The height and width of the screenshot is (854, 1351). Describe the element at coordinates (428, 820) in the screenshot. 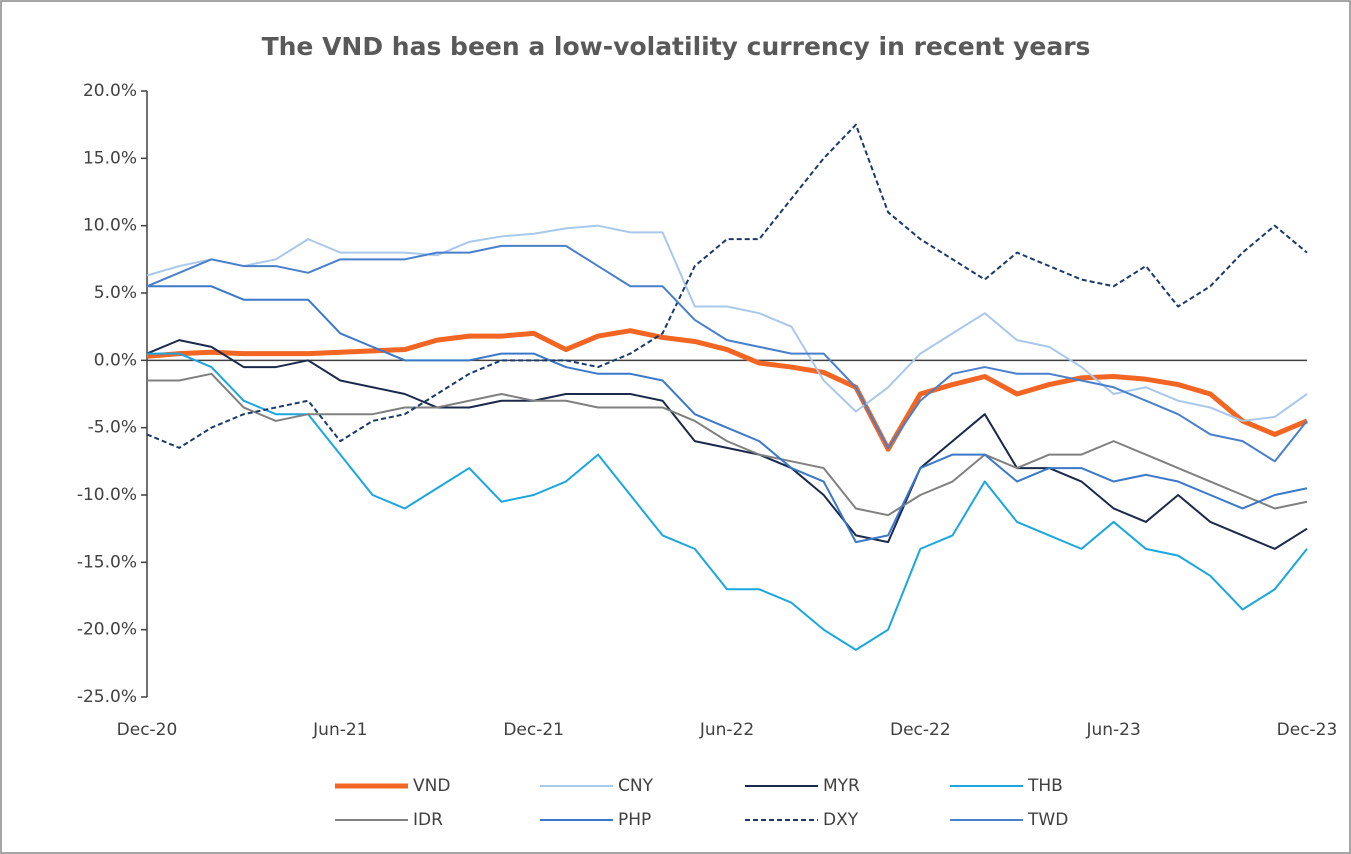

I see `legend-label: IDR` at that location.